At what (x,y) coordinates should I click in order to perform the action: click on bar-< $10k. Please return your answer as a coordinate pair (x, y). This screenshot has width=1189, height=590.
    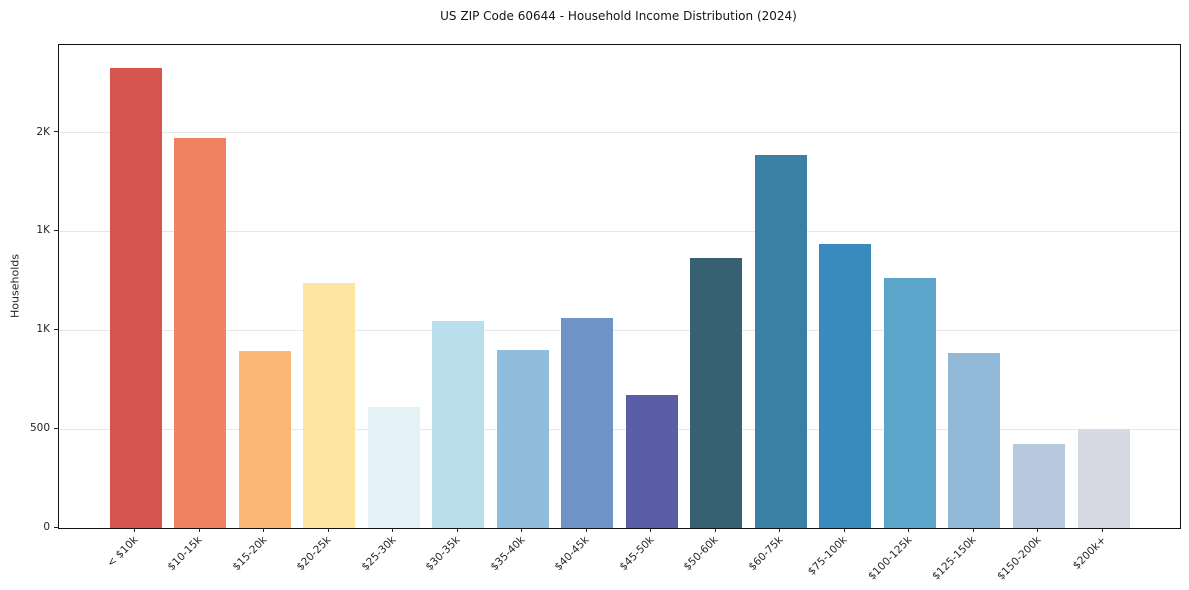
    Looking at the image, I should click on (135, 297).